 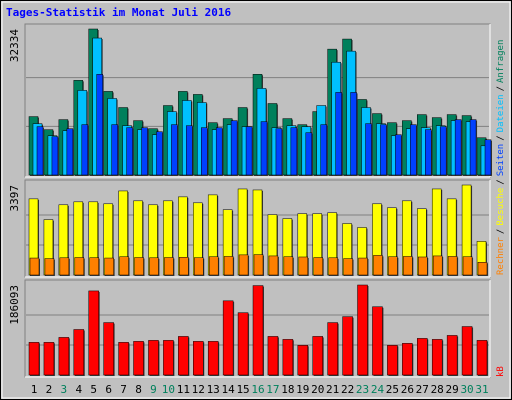 What do you see at coordinates (153, 389) in the screenshot?
I see `x-tick-label: 9` at bounding box center [153, 389].